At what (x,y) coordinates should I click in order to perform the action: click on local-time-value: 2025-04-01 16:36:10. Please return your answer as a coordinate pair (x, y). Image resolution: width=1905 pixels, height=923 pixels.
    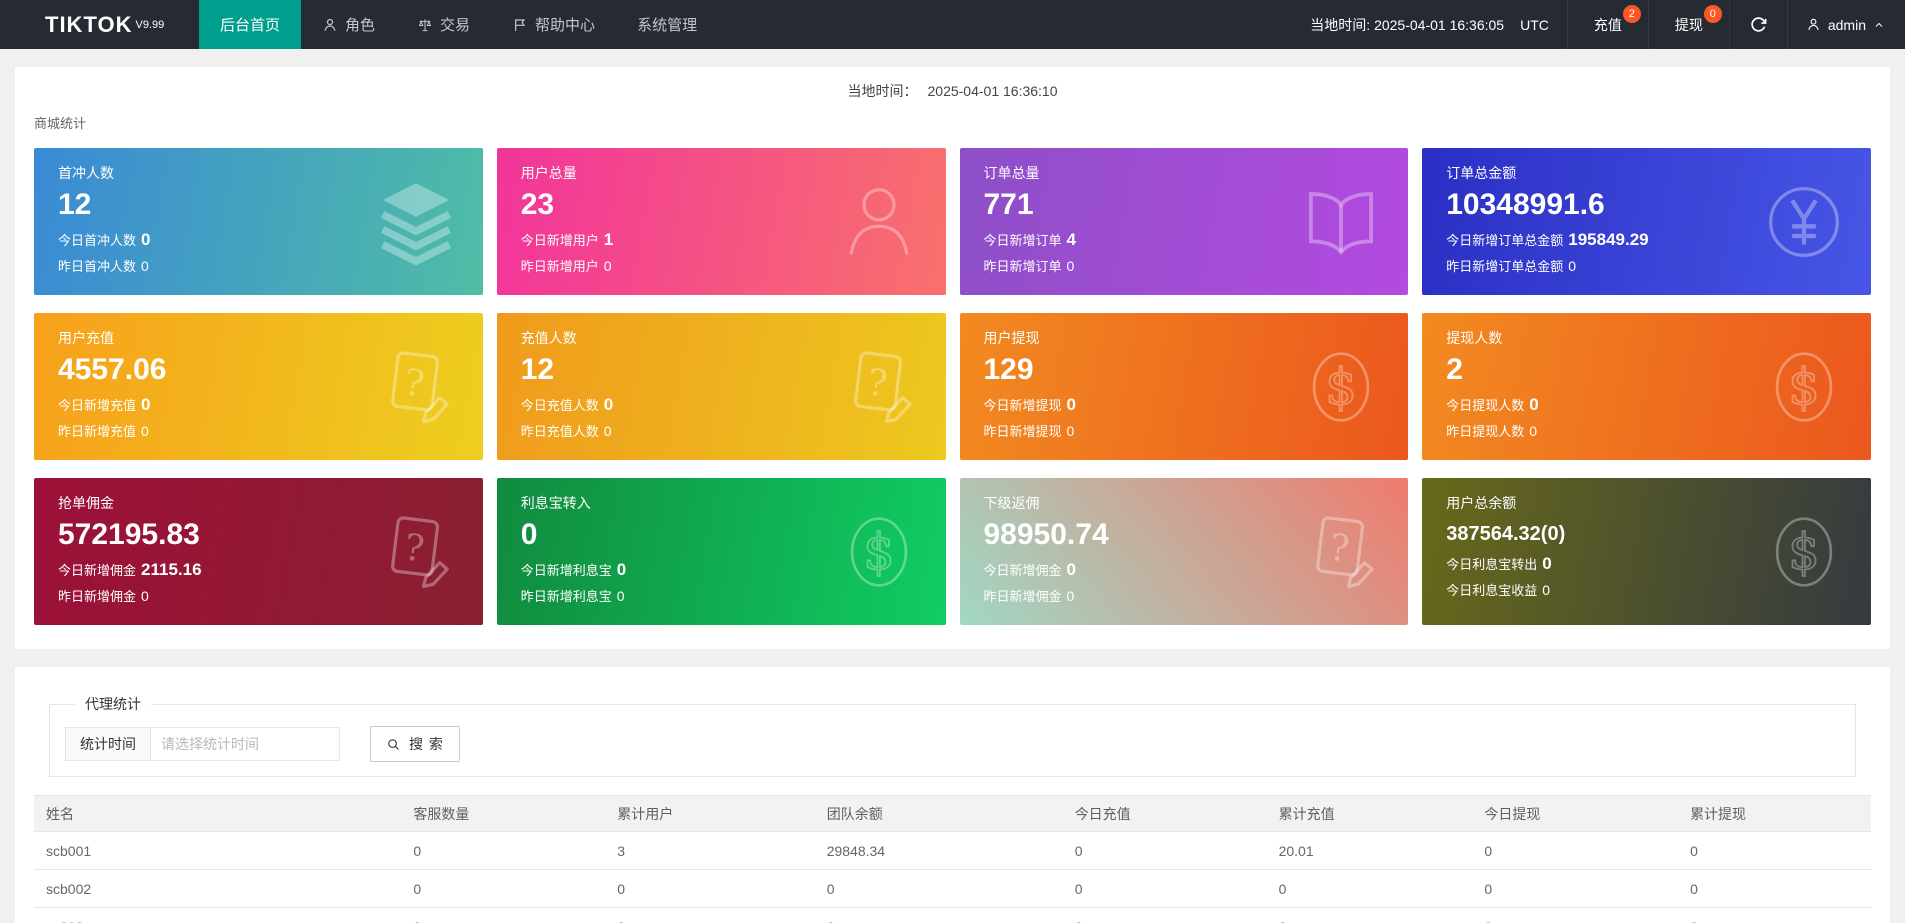
    Looking at the image, I should click on (992, 91).